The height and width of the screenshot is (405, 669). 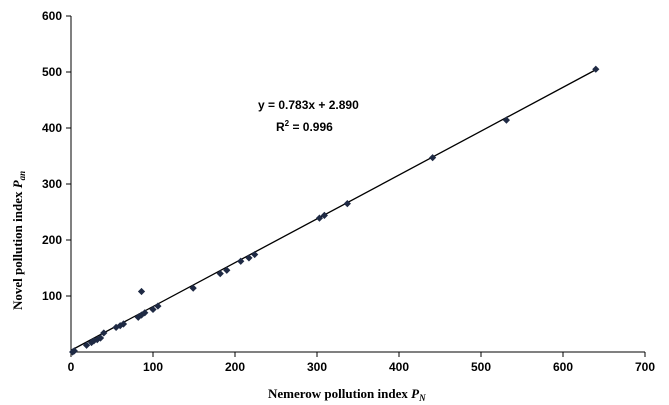 What do you see at coordinates (71, 367) in the screenshot?
I see `x-tick-label: 0` at bounding box center [71, 367].